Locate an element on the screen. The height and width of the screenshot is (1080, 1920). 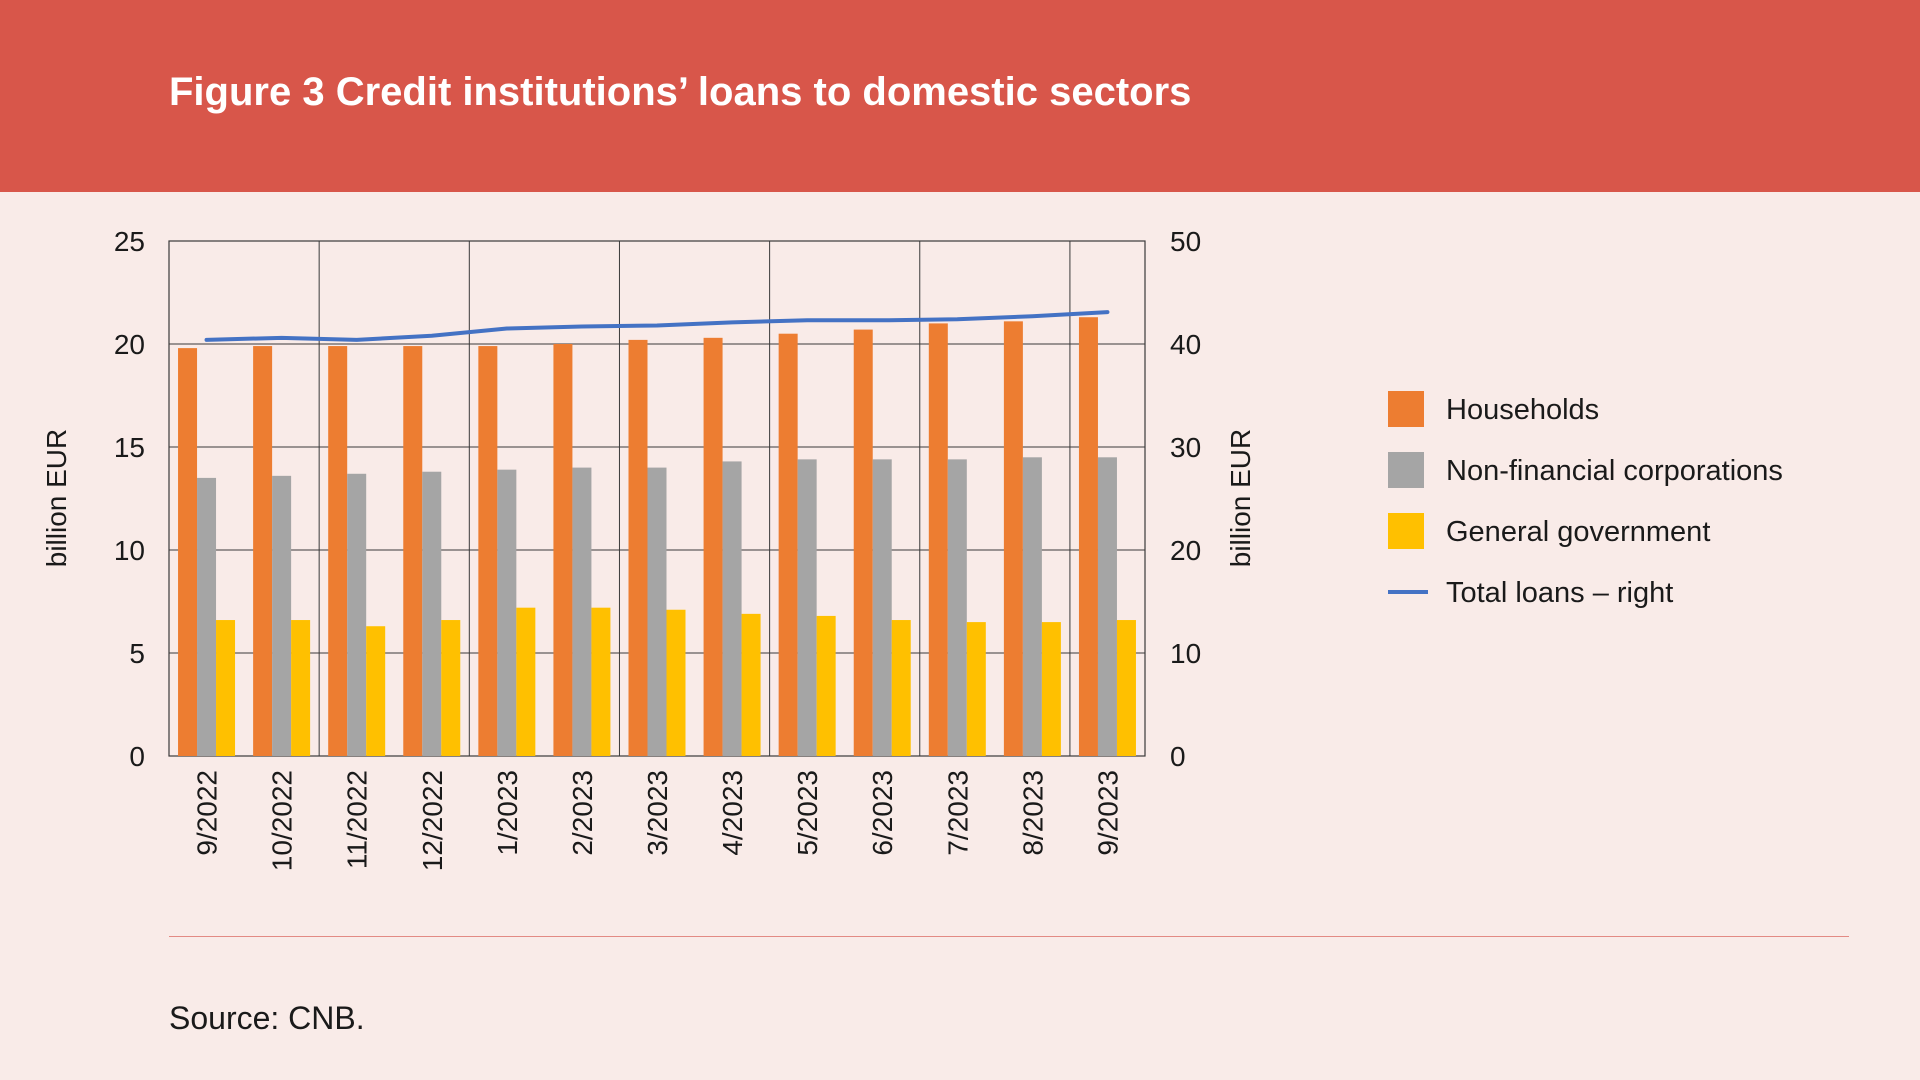
x-tick-label: 3/2023 is located at coordinates (657, 813).